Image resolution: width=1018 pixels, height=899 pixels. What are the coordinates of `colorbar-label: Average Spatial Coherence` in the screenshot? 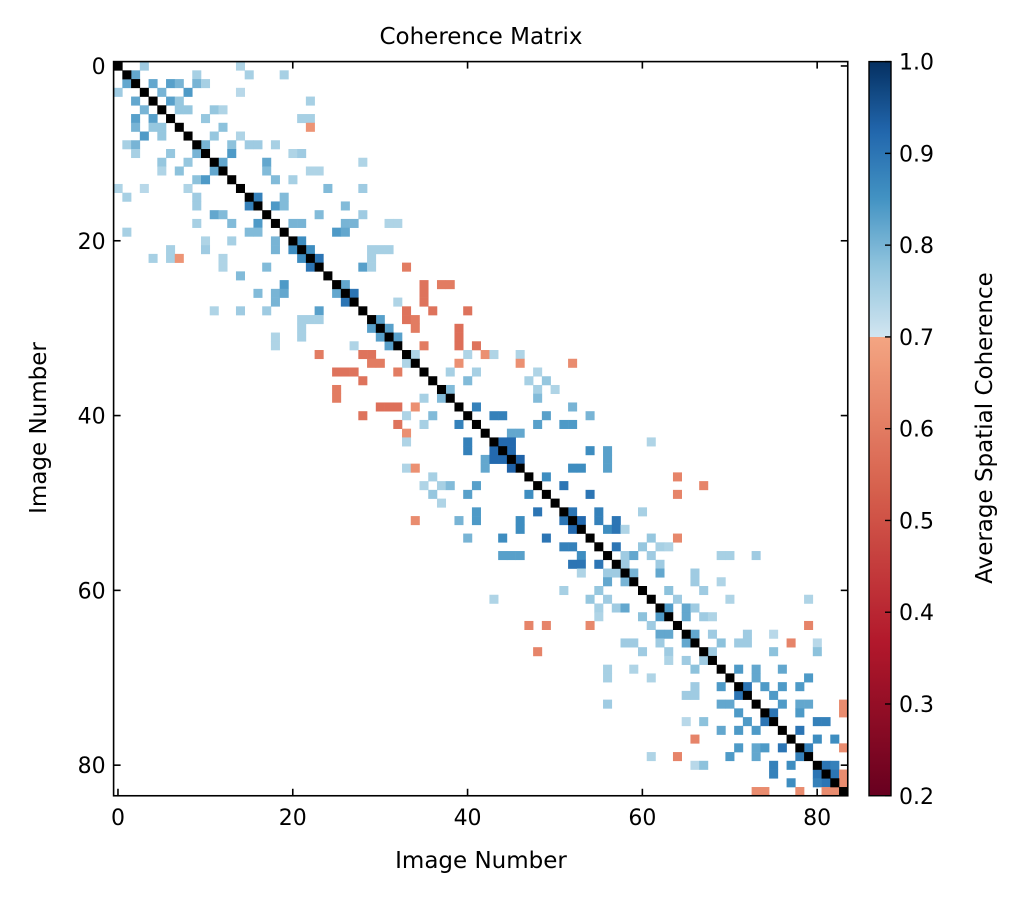 It's located at (985, 428).